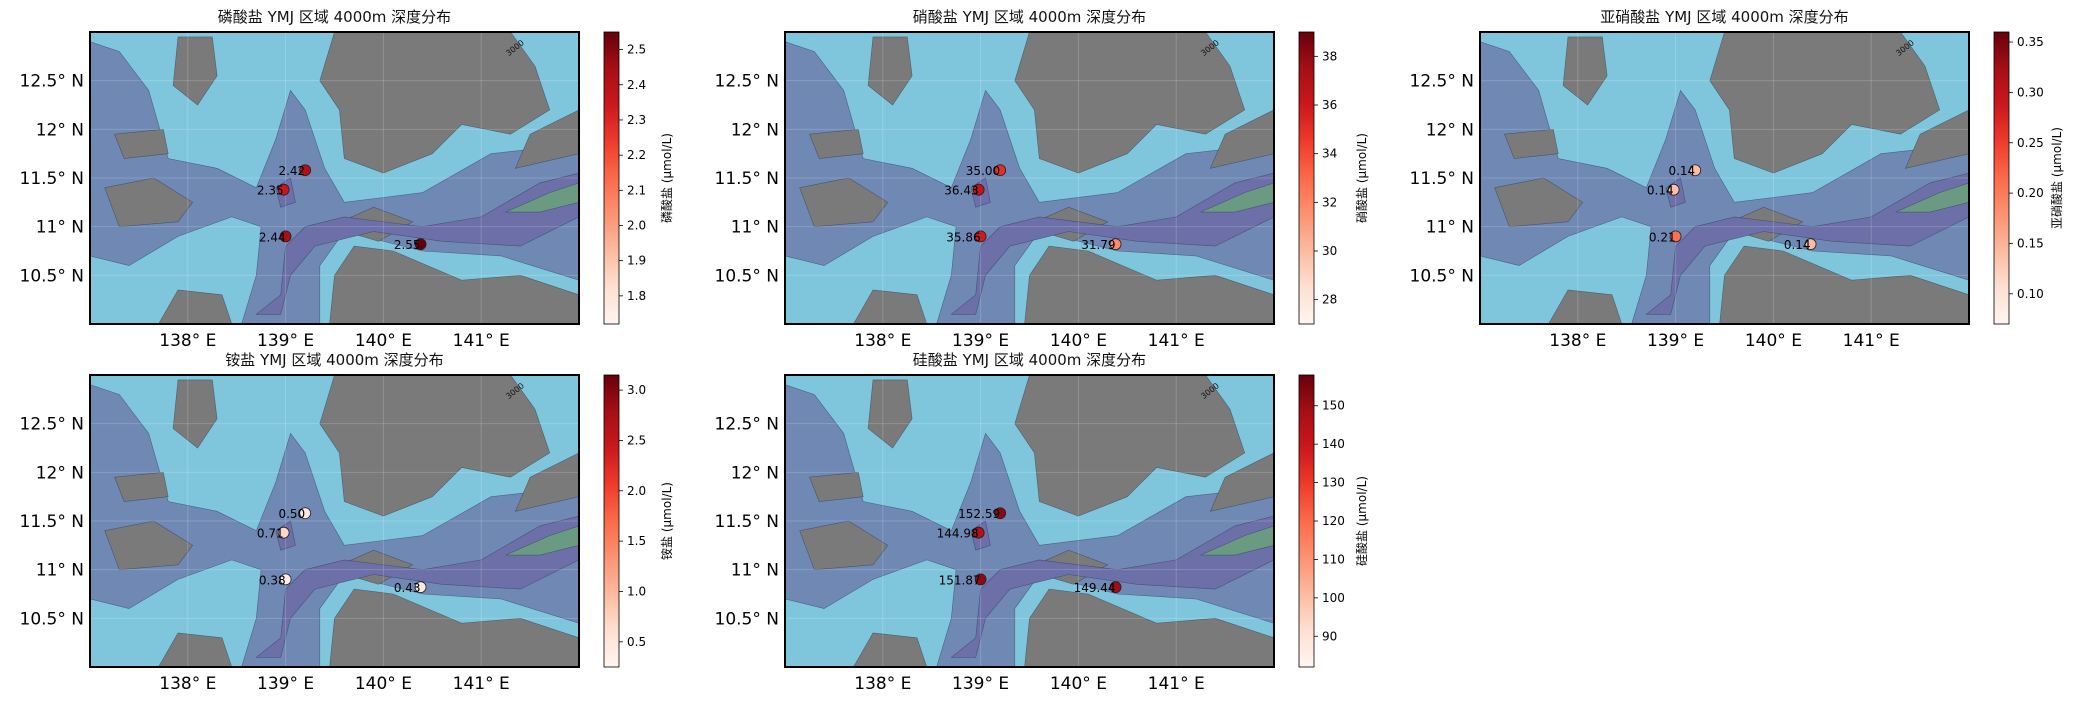 The height and width of the screenshot is (702, 2075). What do you see at coordinates (636, 225) in the screenshot?
I see `colorbar-tick-label: 2.0` at bounding box center [636, 225].